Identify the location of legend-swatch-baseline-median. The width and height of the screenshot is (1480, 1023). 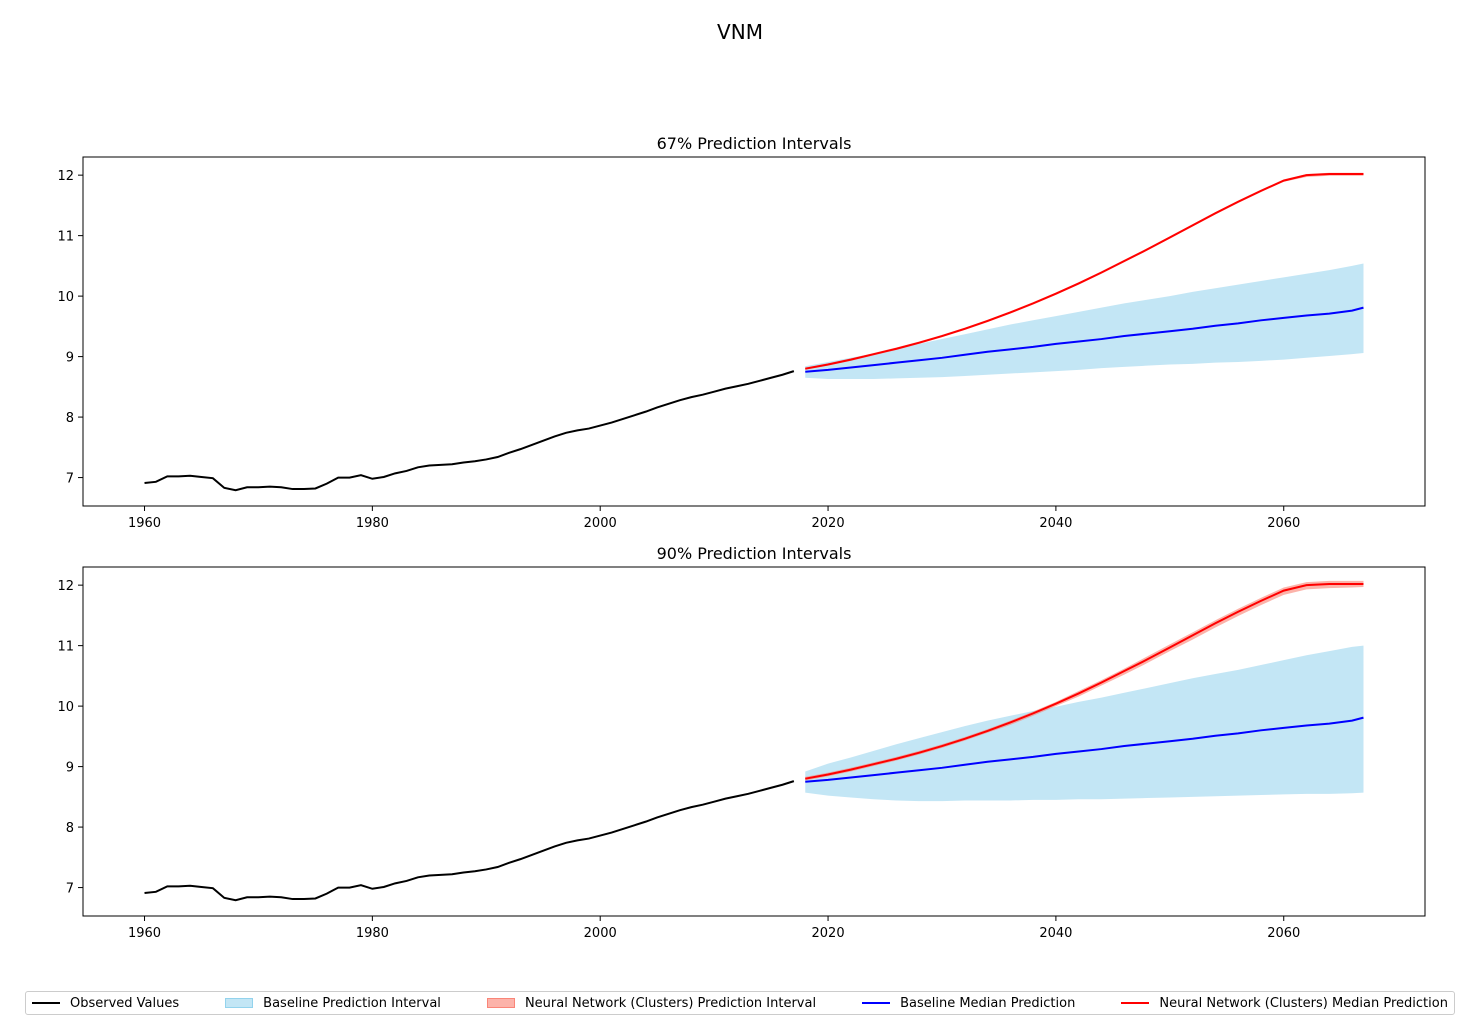
(876, 1003).